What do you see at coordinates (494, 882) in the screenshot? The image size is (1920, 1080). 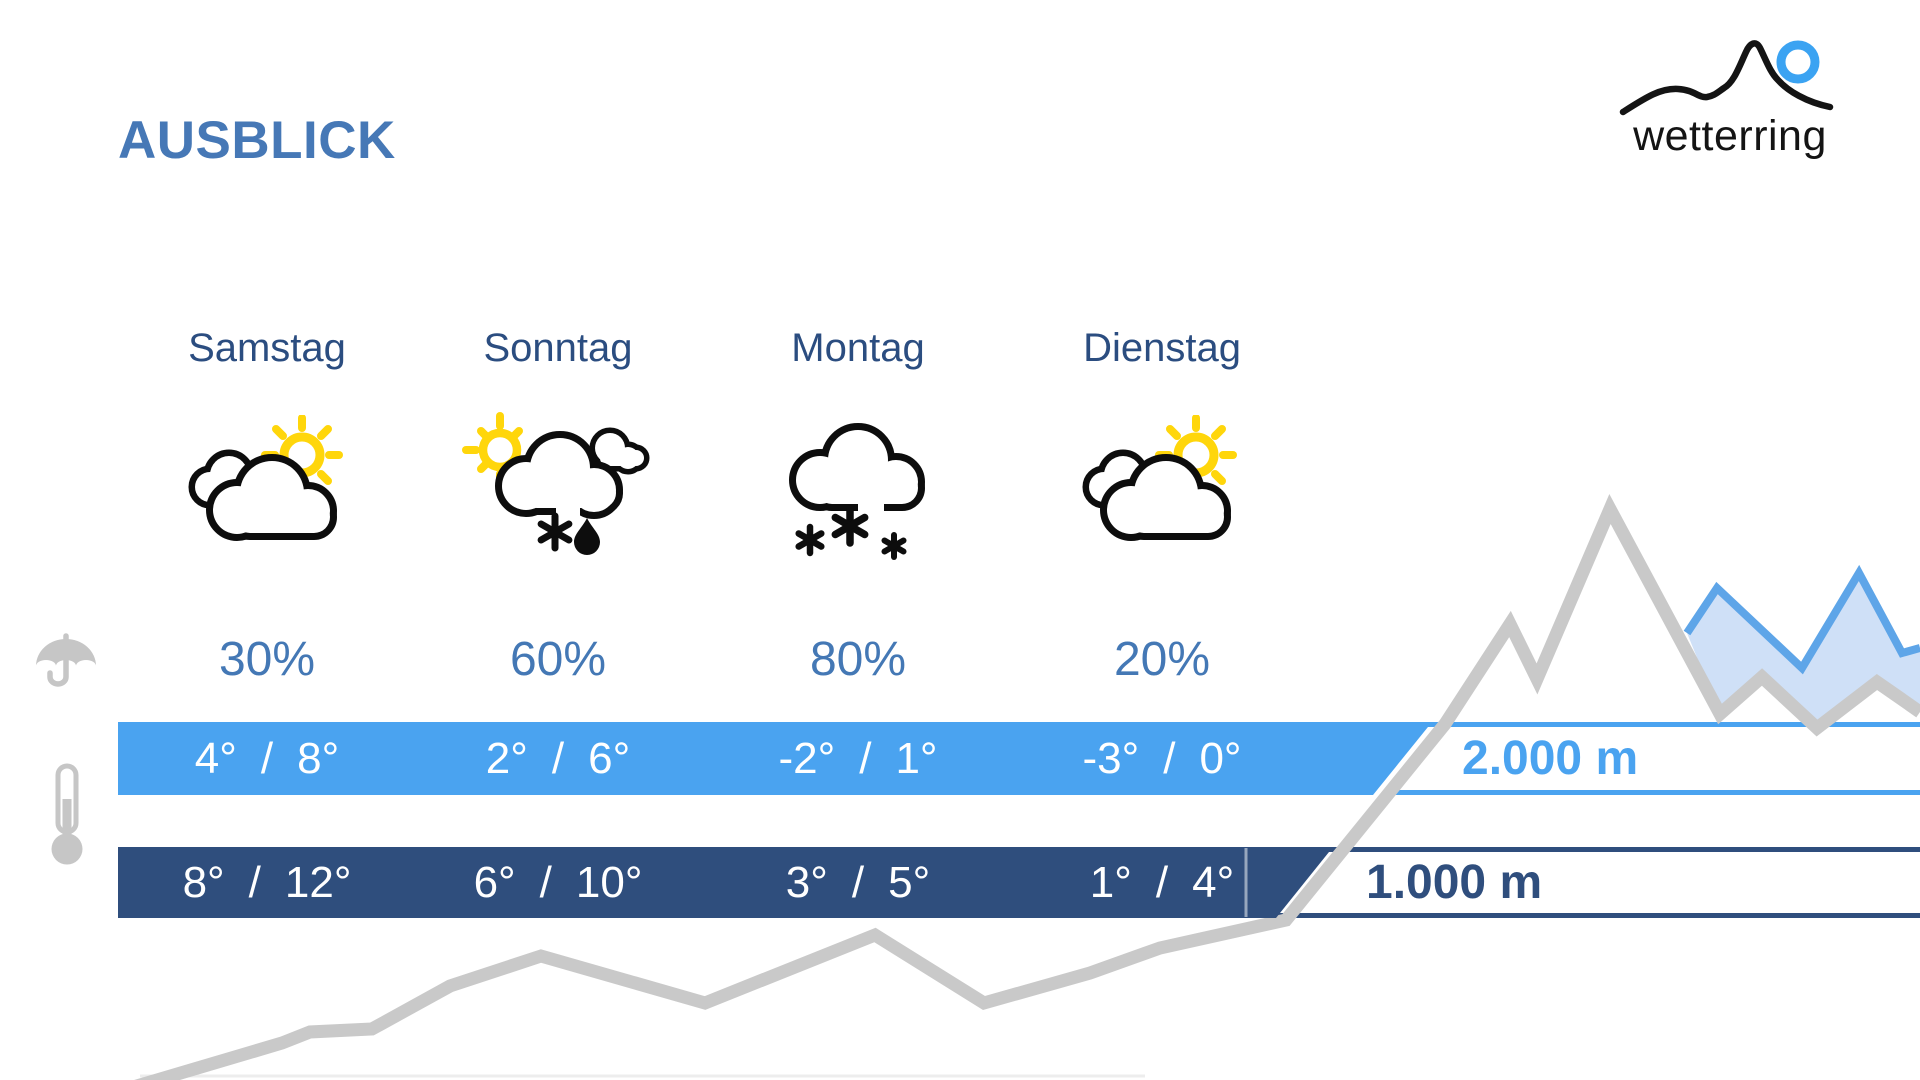 I see `temp-min: 6°` at bounding box center [494, 882].